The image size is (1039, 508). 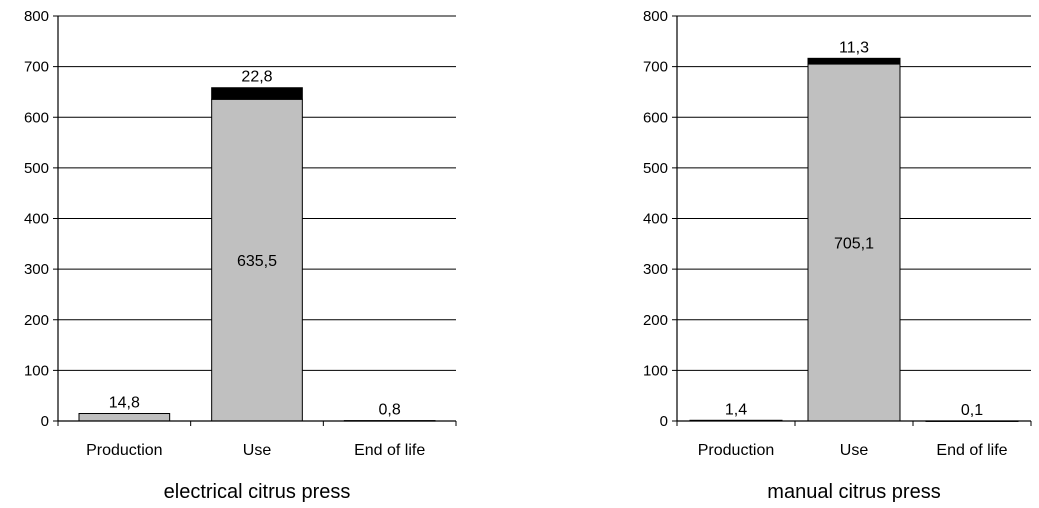 What do you see at coordinates (853, 492) in the screenshot?
I see `chart-title: manual citrus press` at bounding box center [853, 492].